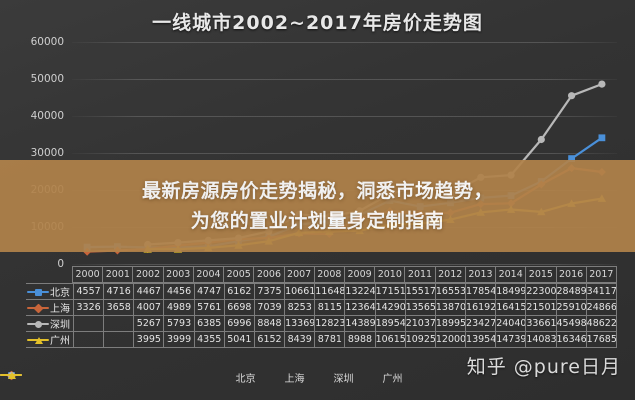 This screenshot has width=635, height=400. Describe the element at coordinates (541, 291) in the screenshot. I see `table-cell: 22300` at that location.